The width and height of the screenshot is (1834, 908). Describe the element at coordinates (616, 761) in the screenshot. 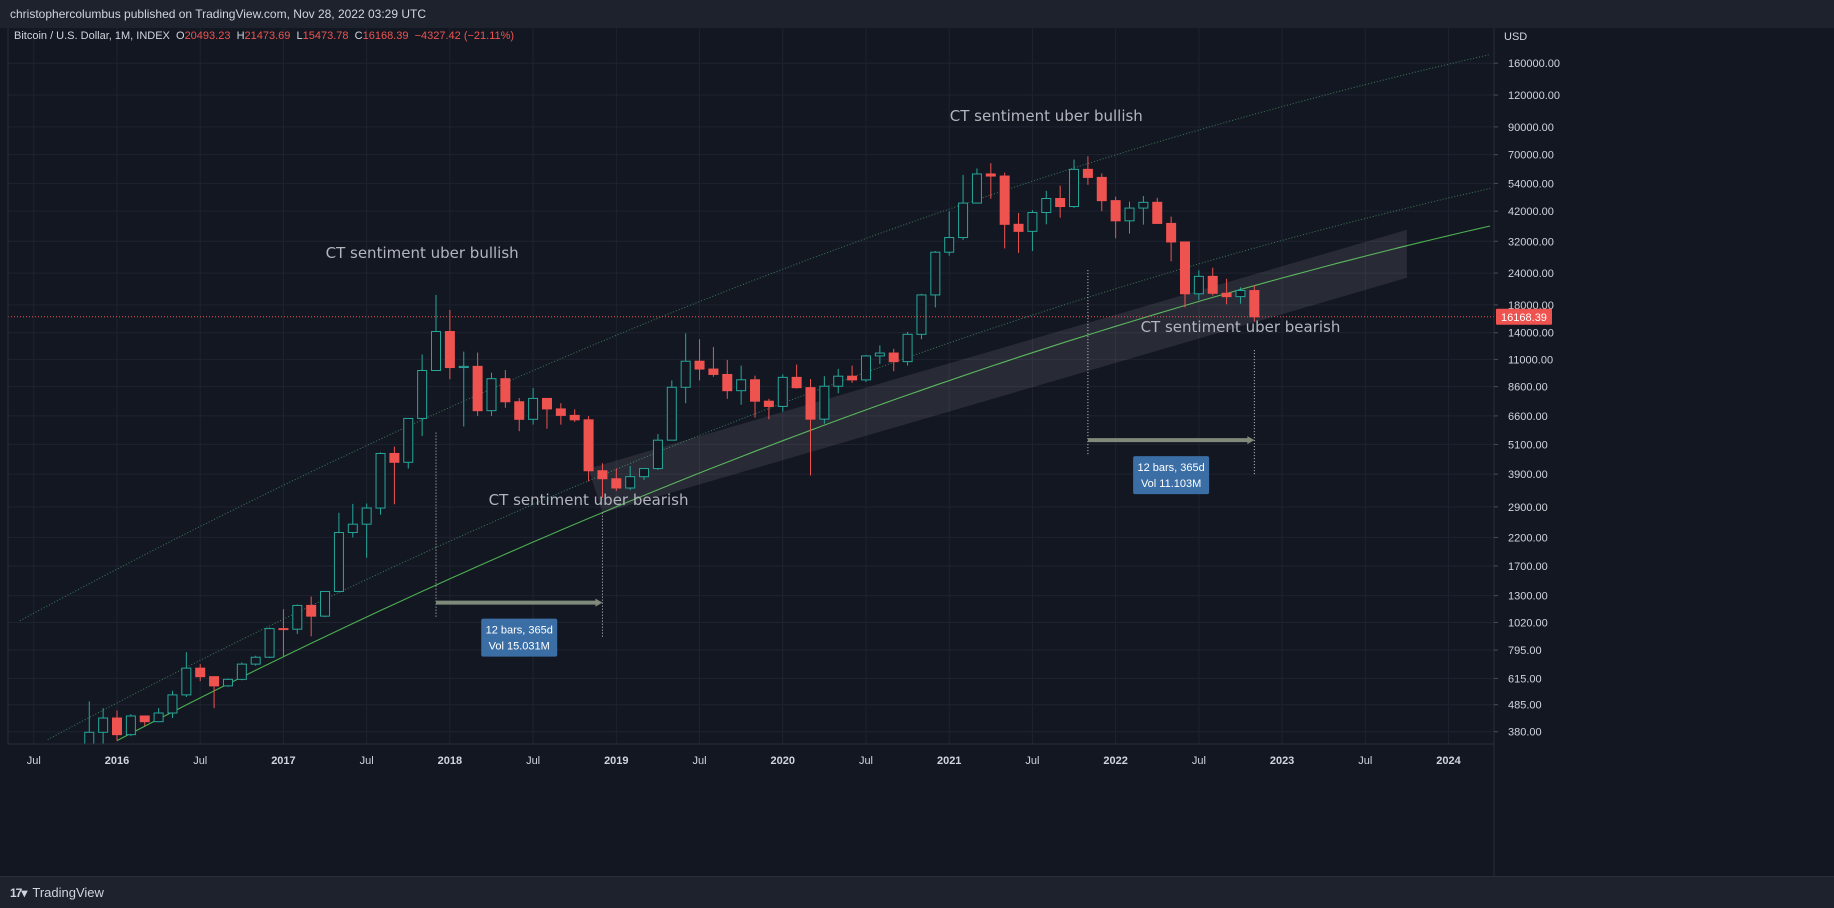

I see `time-tick-label: 2019` at that location.